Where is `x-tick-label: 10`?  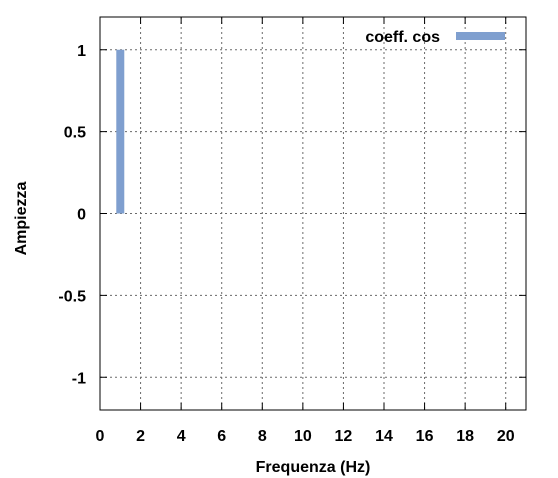 x-tick-label: 10 is located at coordinates (303, 436).